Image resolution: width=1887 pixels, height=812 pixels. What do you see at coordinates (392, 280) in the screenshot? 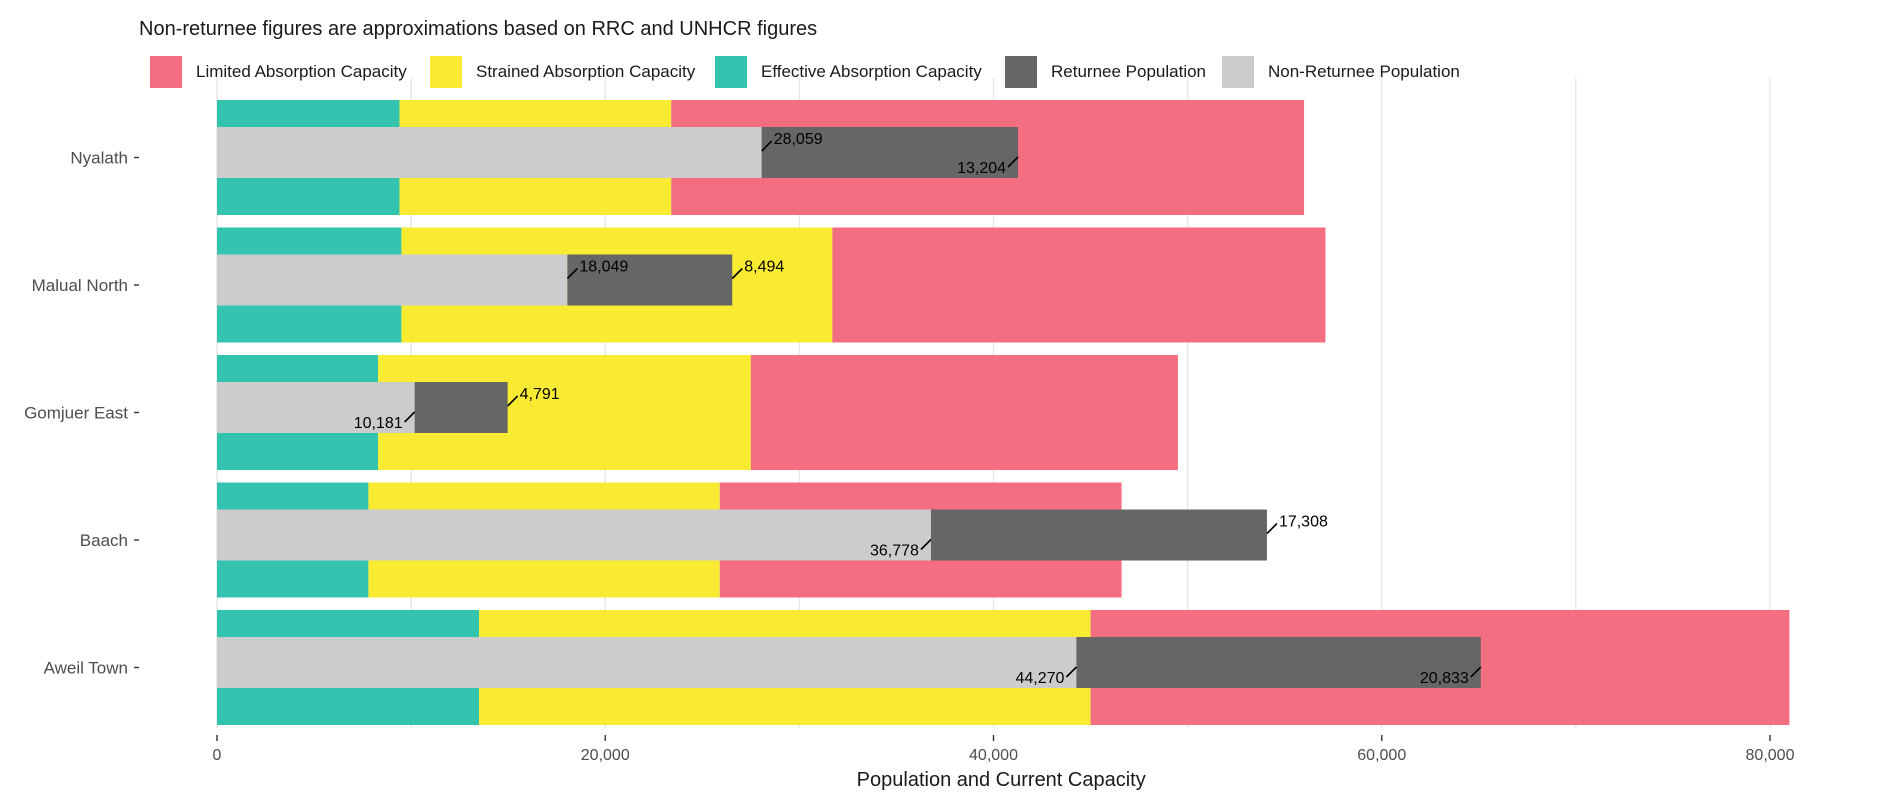
I see `bar-non-returnee-population-malual-north` at bounding box center [392, 280].